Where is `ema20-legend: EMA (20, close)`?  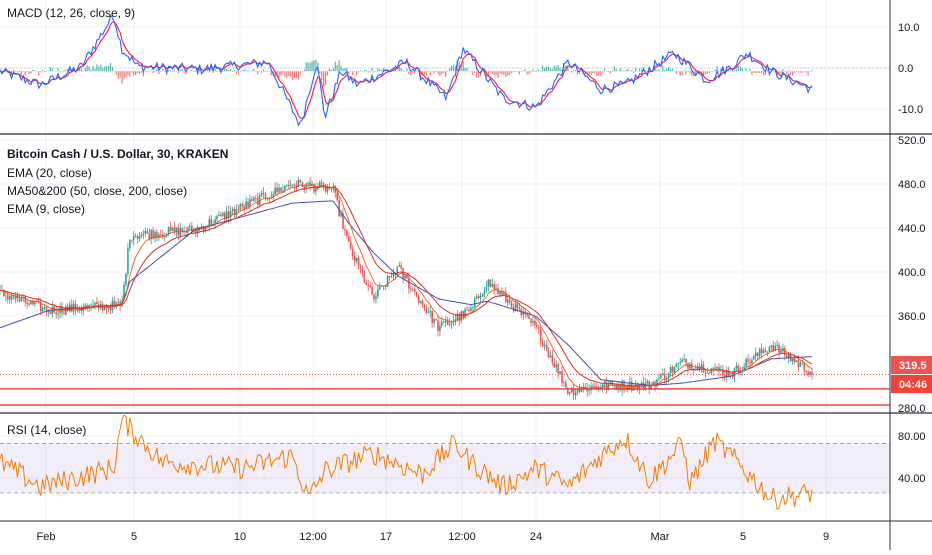
ema20-legend: EMA (20, close) is located at coordinates (49, 173).